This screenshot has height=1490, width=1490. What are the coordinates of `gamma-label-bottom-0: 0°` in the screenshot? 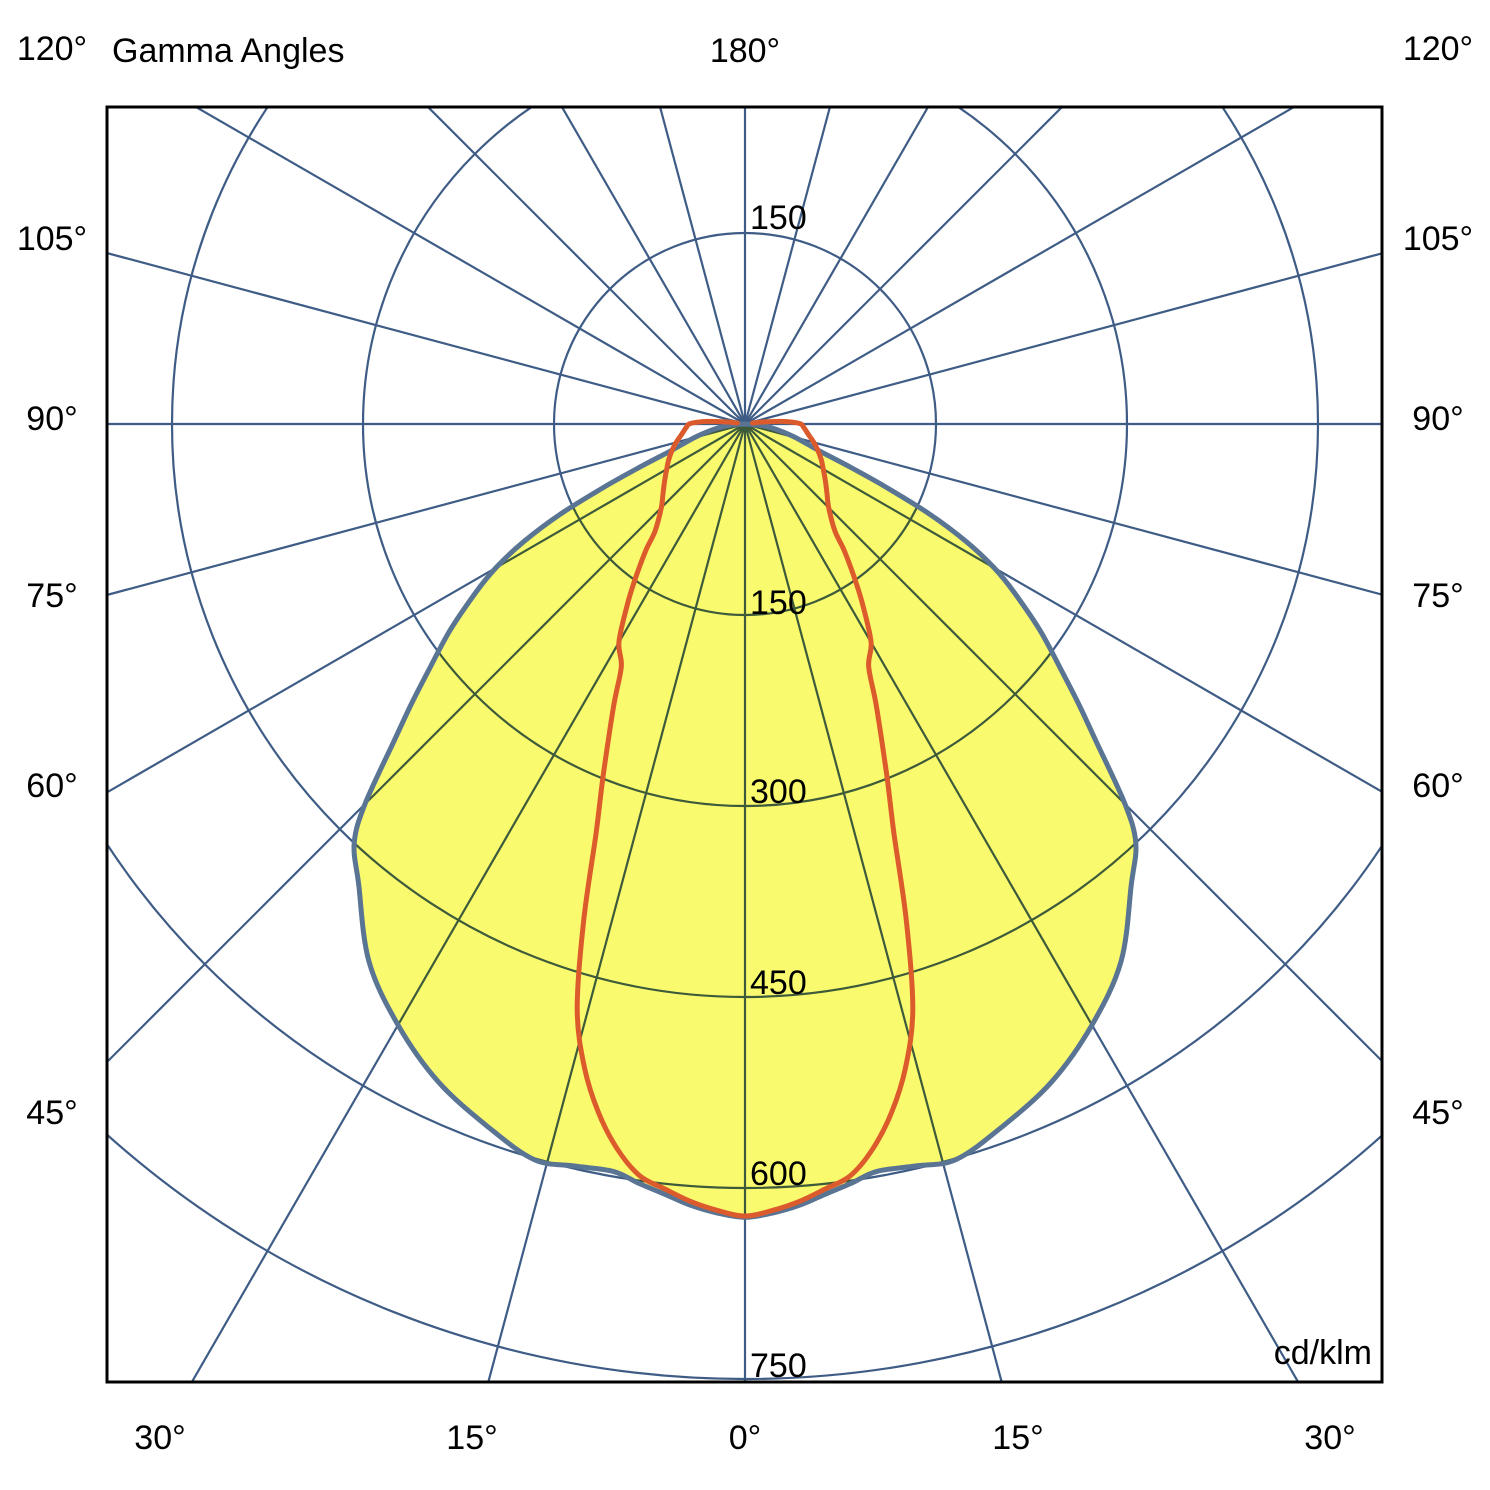 It's located at (745, 1438).